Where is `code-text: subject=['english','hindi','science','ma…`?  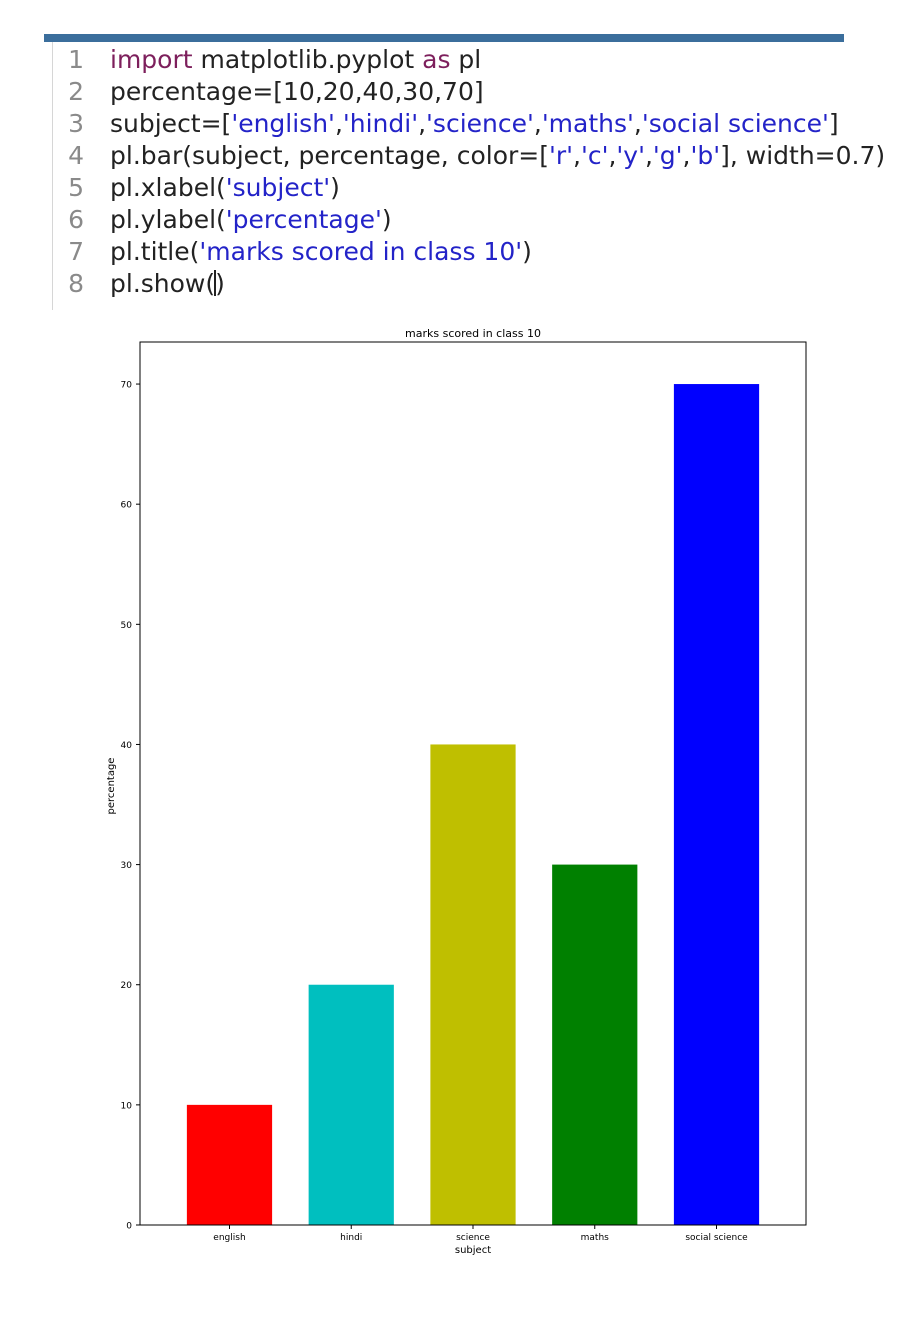
code-text: subject=['english','hindi','science','ma… is located at coordinates (474, 124).